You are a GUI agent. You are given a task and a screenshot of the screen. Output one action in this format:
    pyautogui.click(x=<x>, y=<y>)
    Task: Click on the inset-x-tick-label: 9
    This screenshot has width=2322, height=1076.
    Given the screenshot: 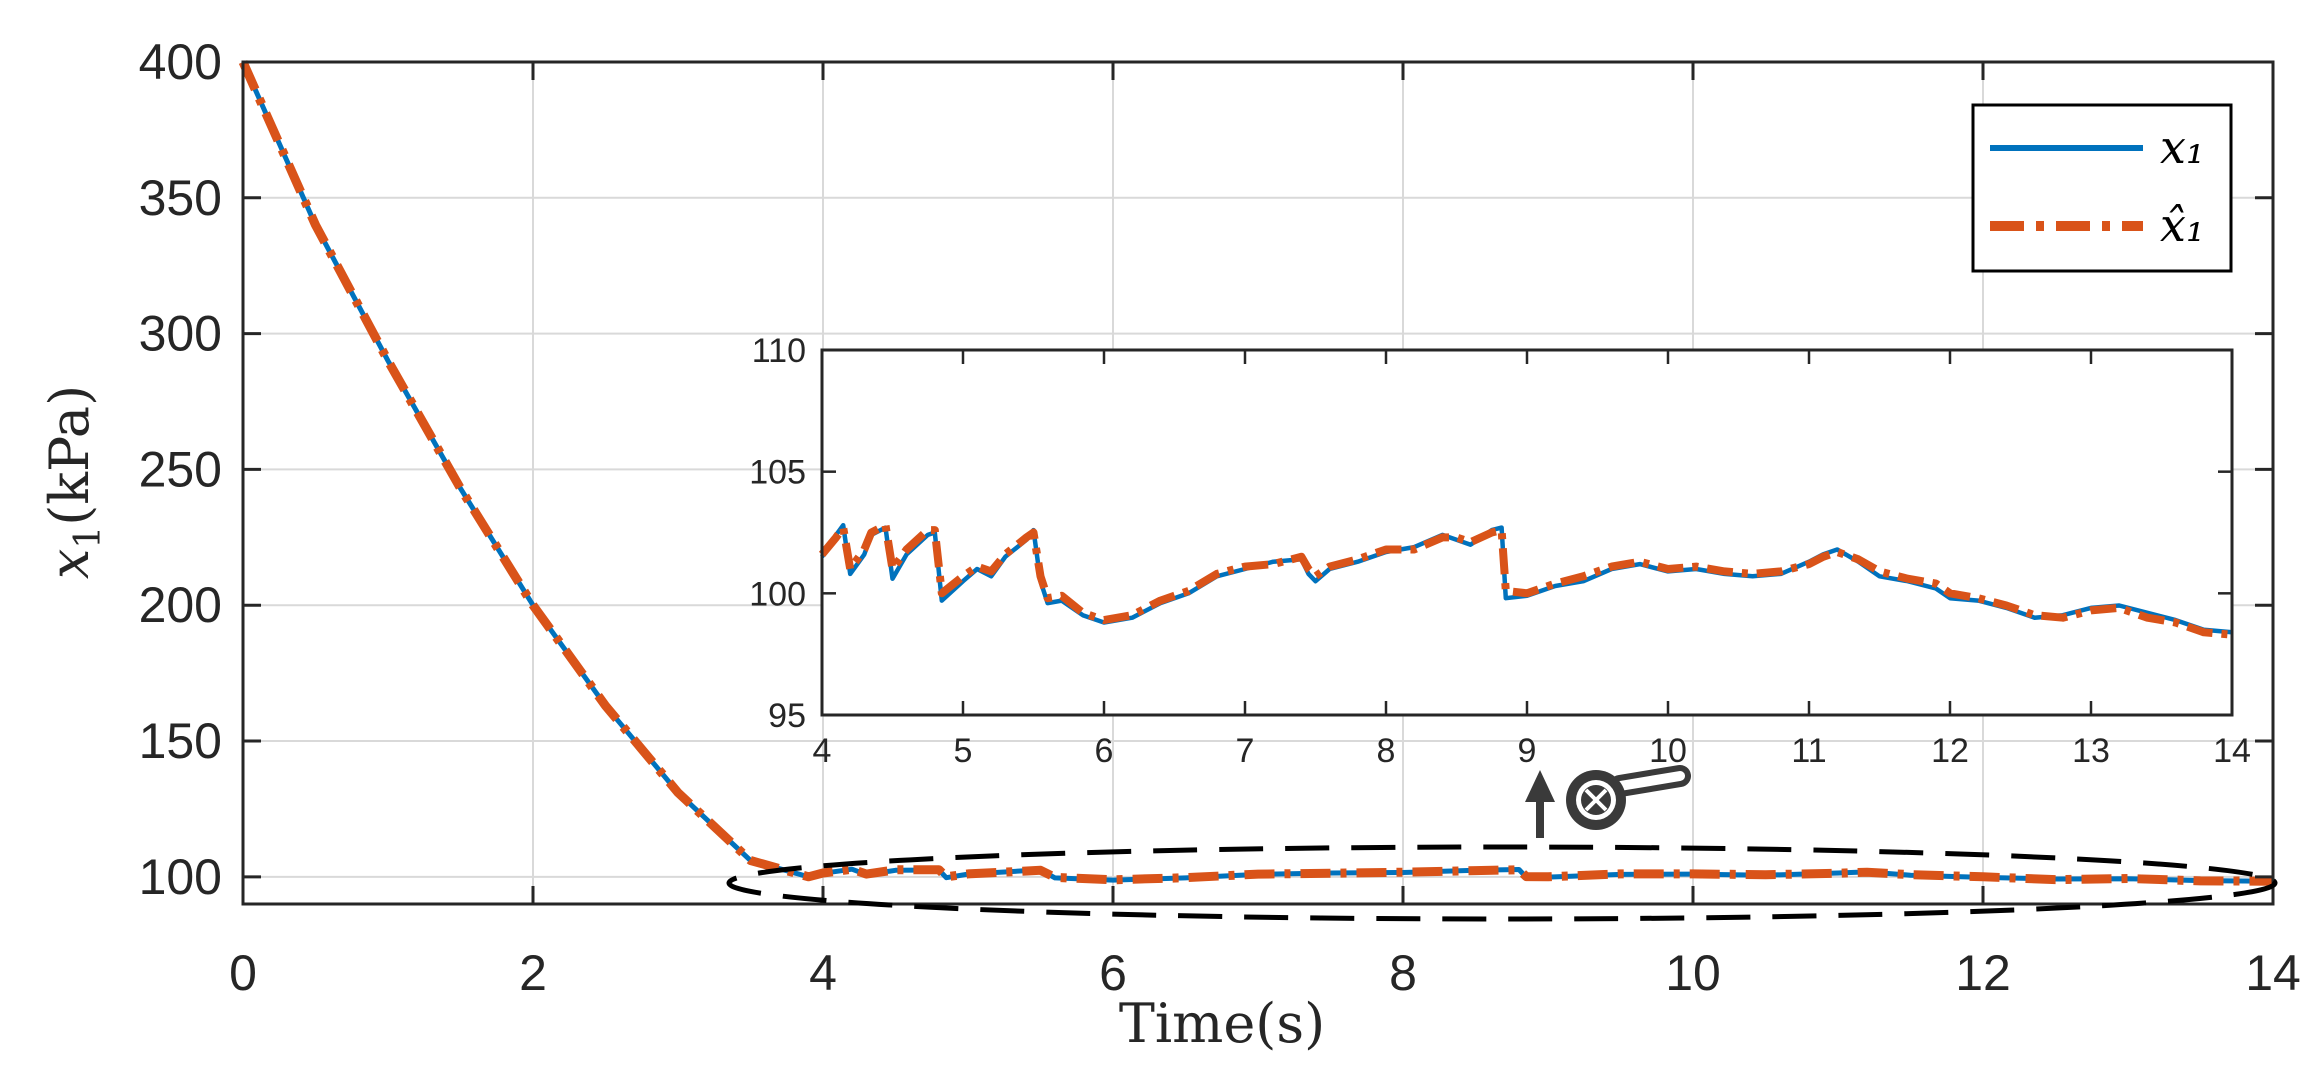 What is the action you would take?
    pyautogui.click(x=1527, y=751)
    